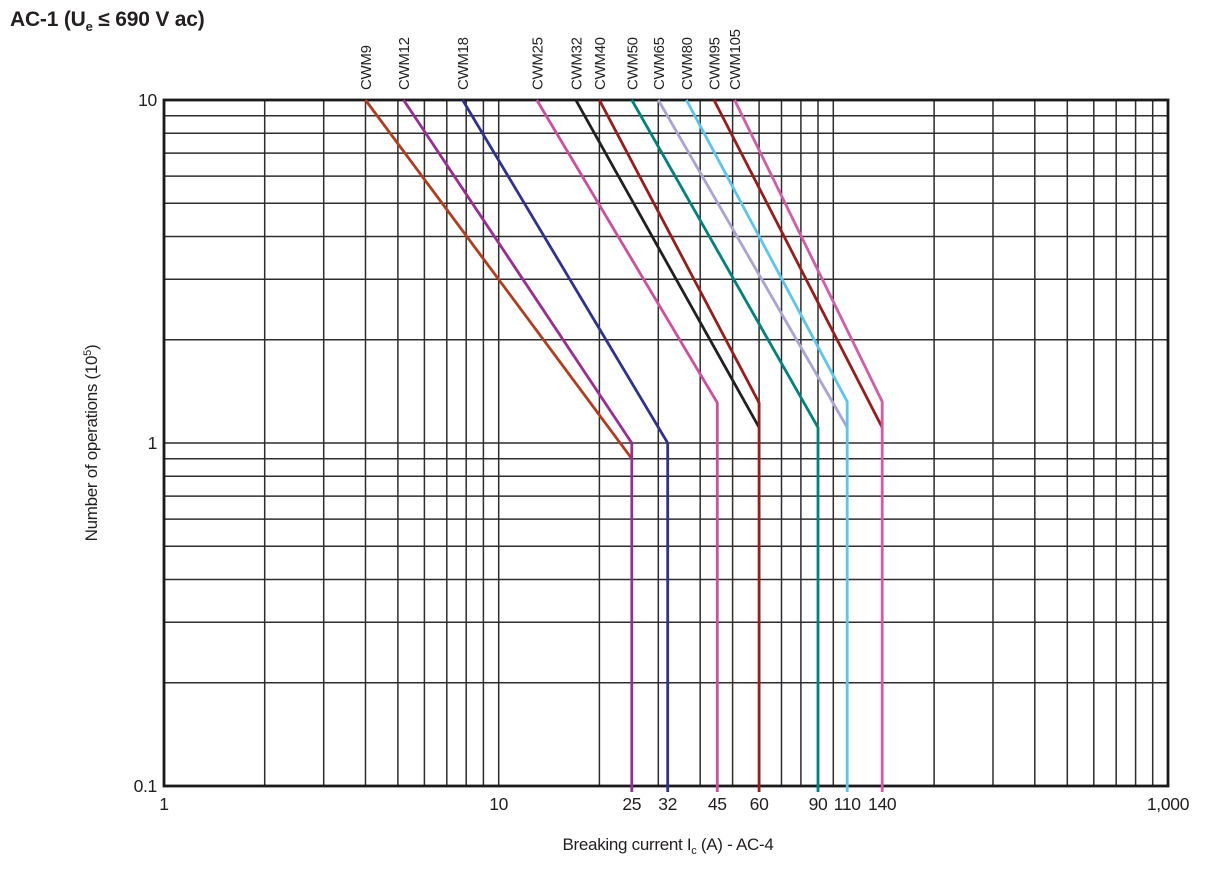 This screenshot has height=869, width=1220. I want to click on x-tick-label-25: 25, so click(631, 804).